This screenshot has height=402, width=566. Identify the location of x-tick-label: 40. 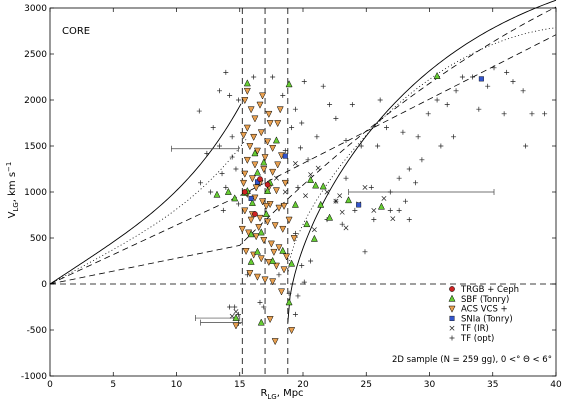
(556, 385).